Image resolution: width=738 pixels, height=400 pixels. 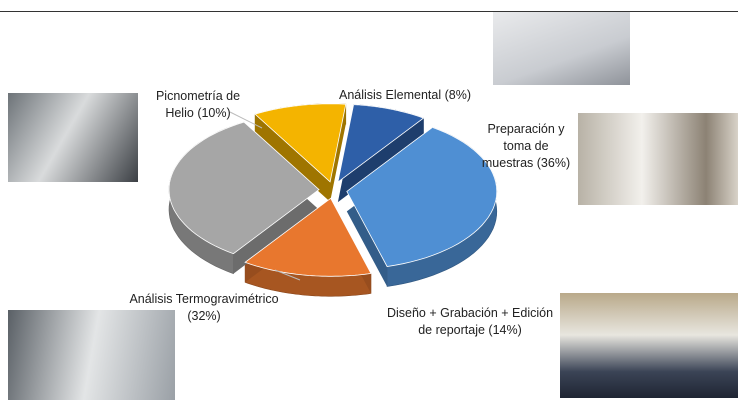 What do you see at coordinates (73, 137) in the screenshot?
I see `photo-lab-instrument` at bounding box center [73, 137].